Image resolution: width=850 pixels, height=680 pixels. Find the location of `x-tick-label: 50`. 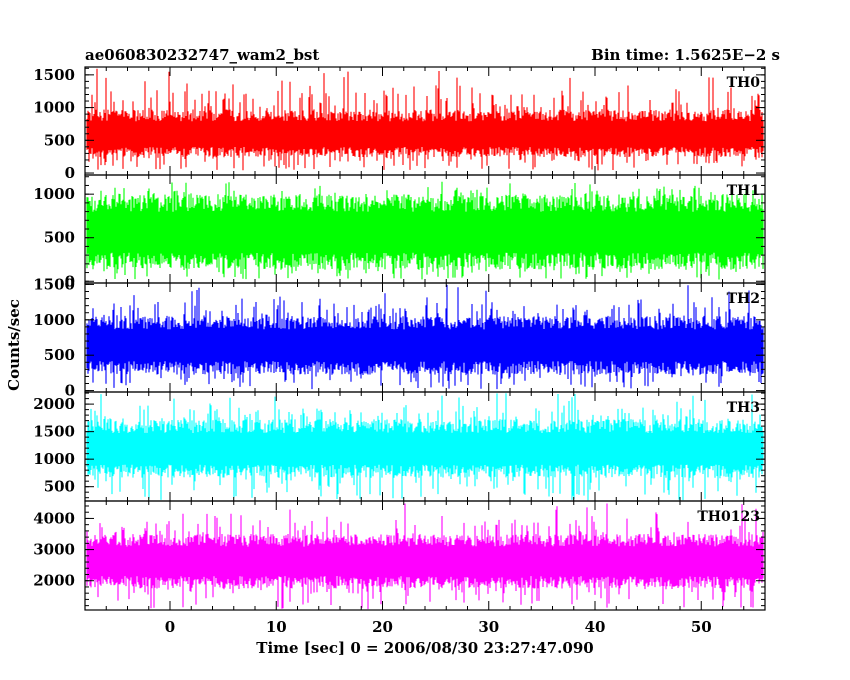

x-tick-label: 50 is located at coordinates (701, 627).